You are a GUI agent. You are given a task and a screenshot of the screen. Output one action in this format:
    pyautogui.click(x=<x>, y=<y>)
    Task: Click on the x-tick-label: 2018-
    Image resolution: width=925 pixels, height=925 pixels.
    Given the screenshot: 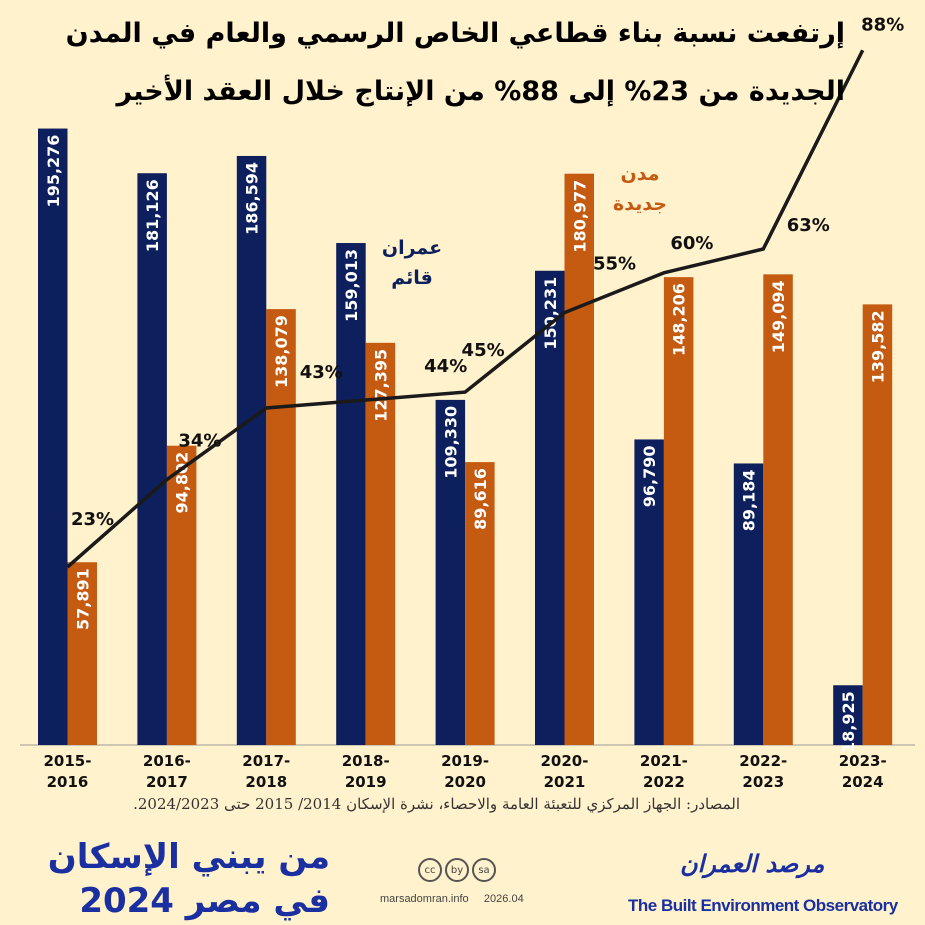 What is the action you would take?
    pyautogui.click(x=366, y=761)
    